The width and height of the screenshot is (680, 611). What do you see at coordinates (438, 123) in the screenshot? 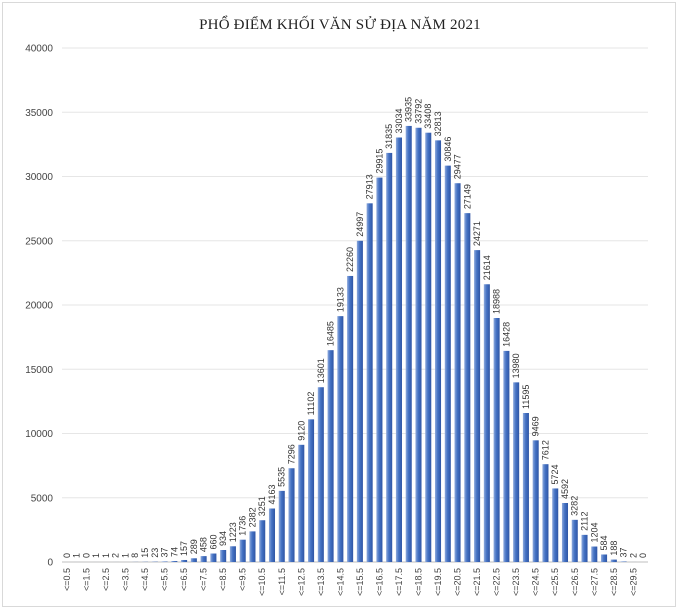
I see `data-label: 32813` at bounding box center [438, 123].